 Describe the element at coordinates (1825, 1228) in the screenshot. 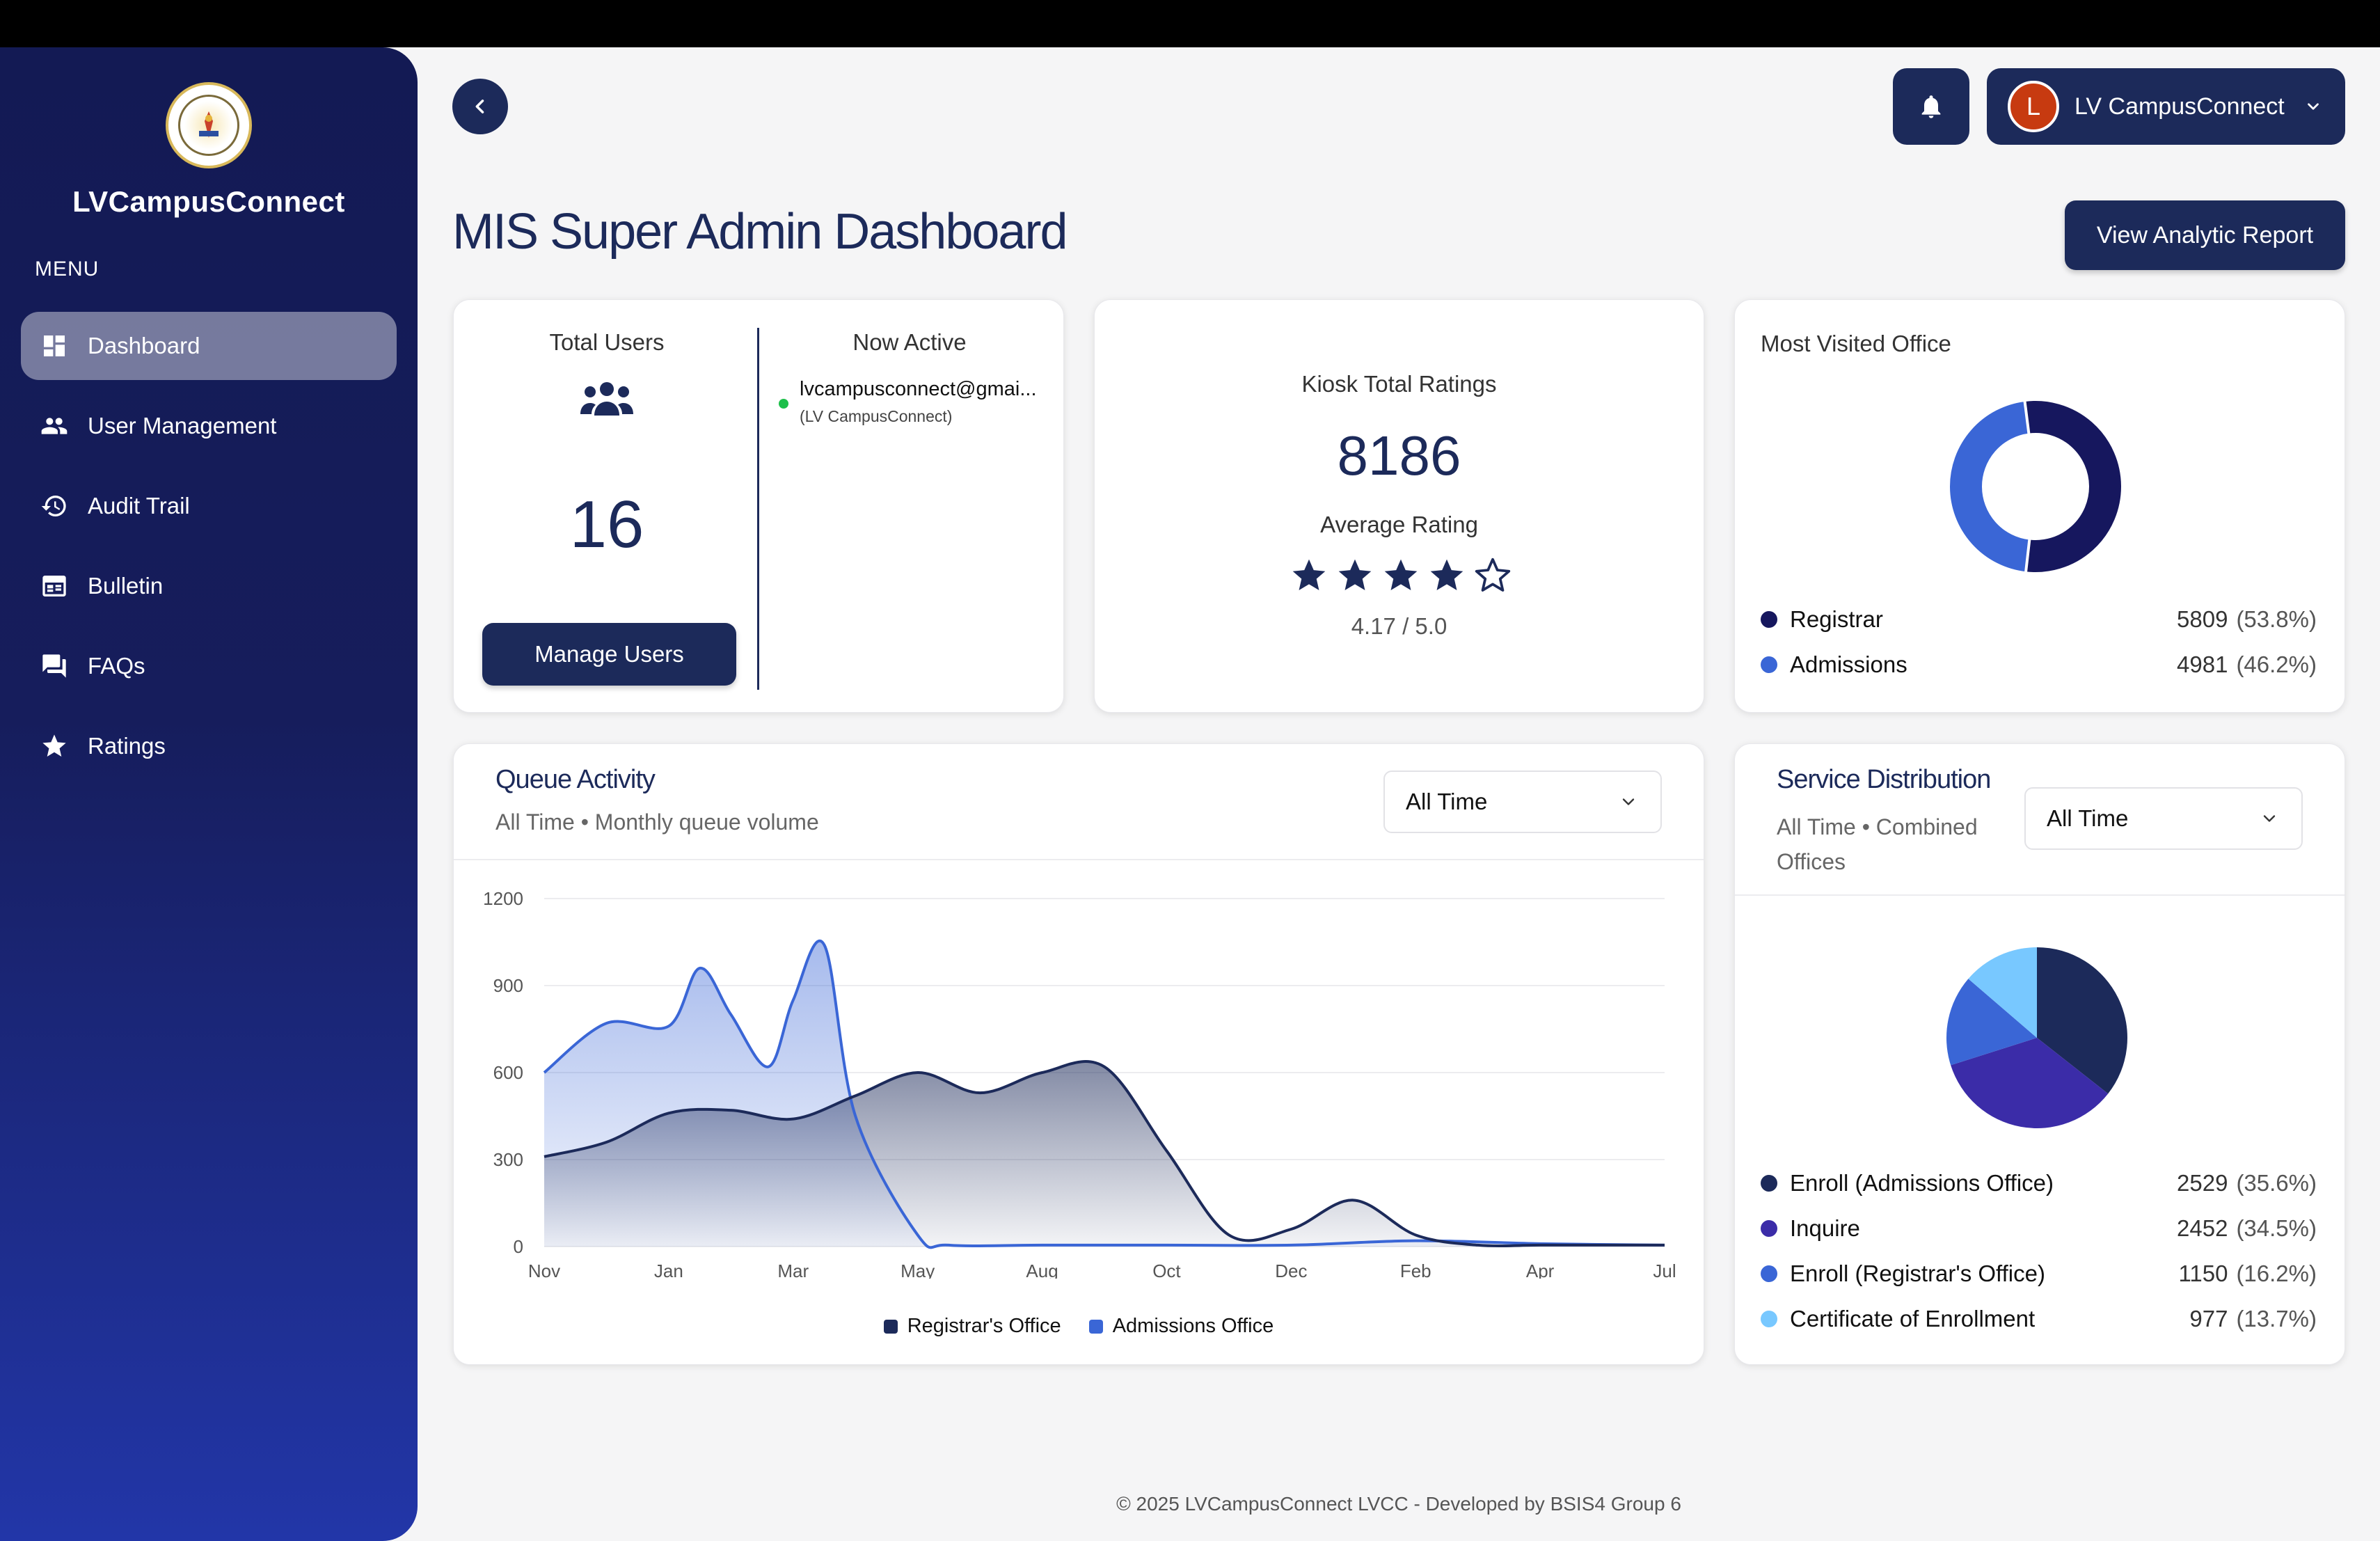

I see `legend-label: Inquire` at that location.